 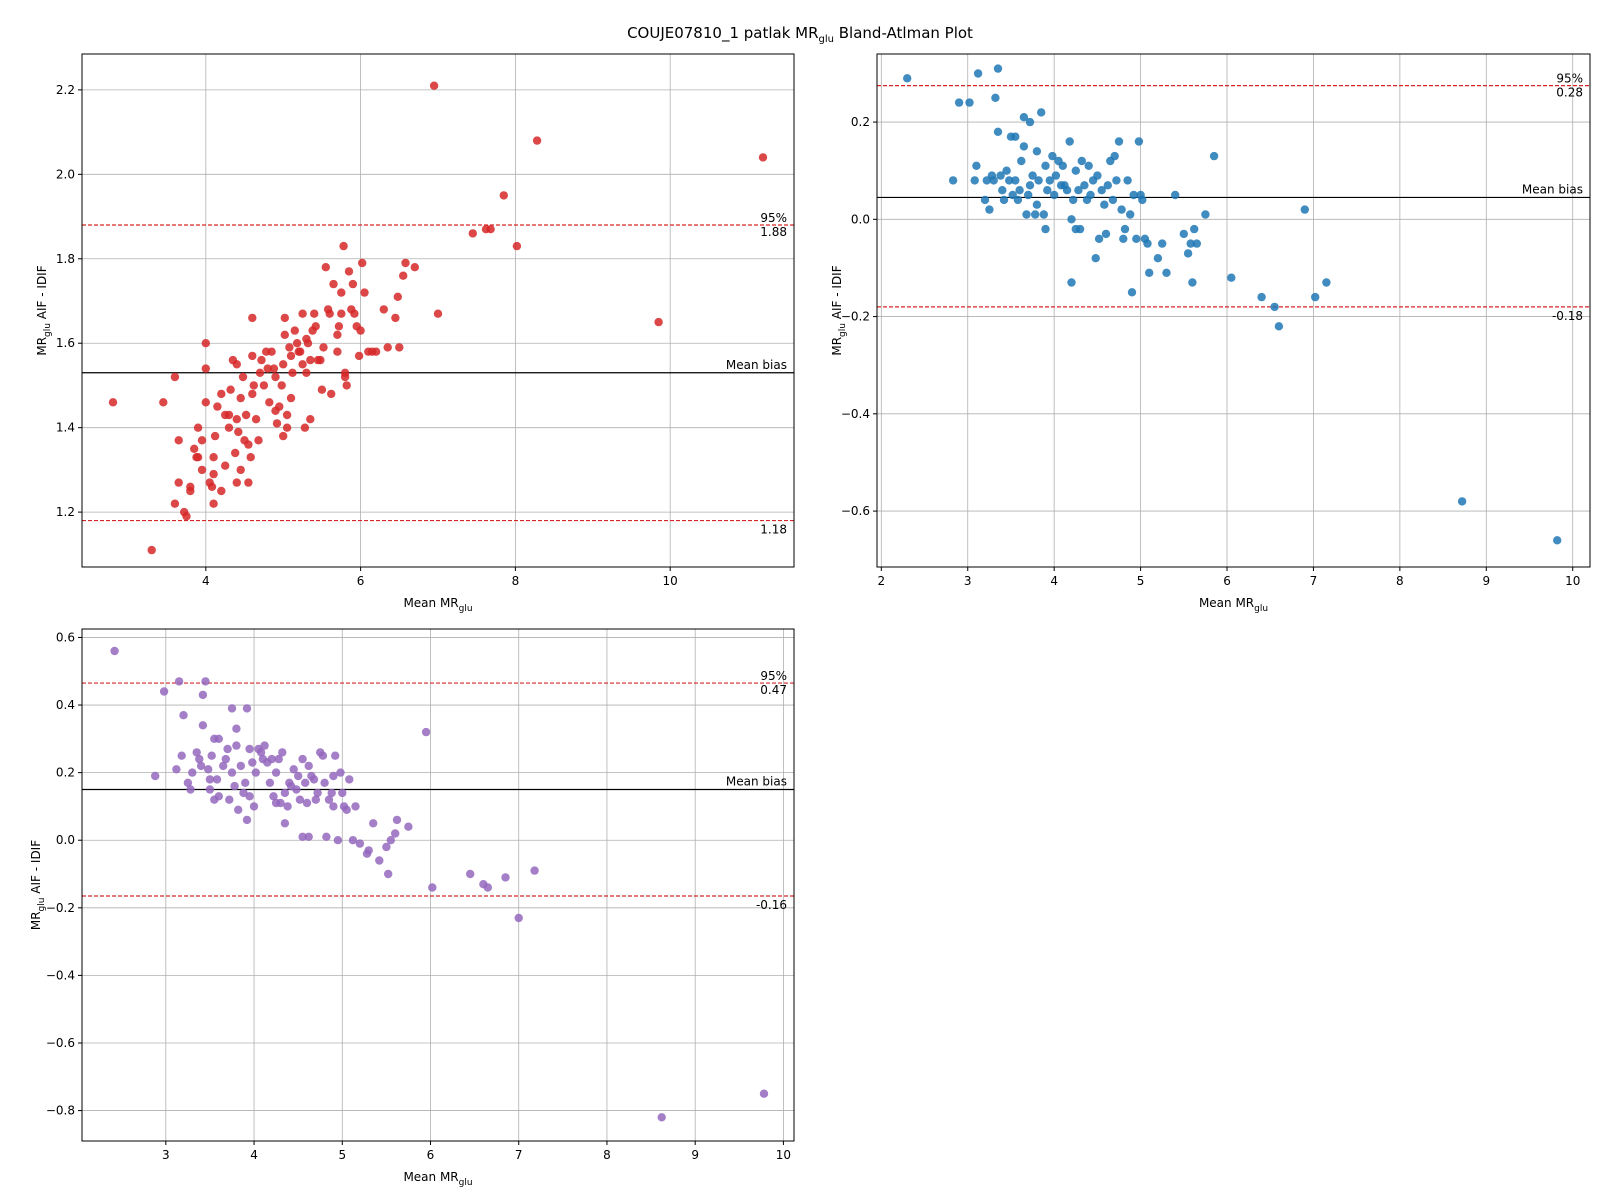 I want to click on y-tick-label: 0.4, so click(x=65, y=705).